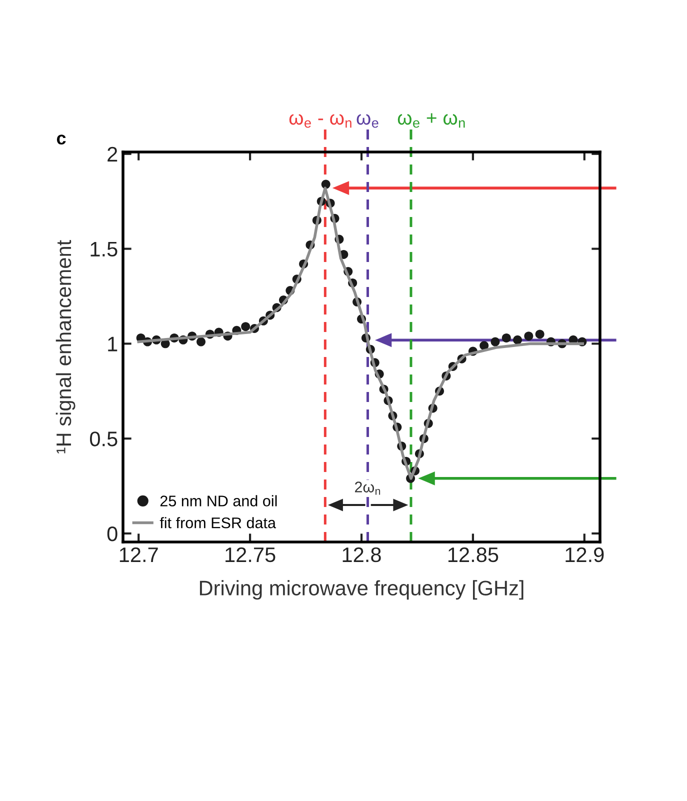 The height and width of the screenshot is (801, 687). Describe the element at coordinates (113, 344) in the screenshot. I see `y-tick-label: 1` at that location.